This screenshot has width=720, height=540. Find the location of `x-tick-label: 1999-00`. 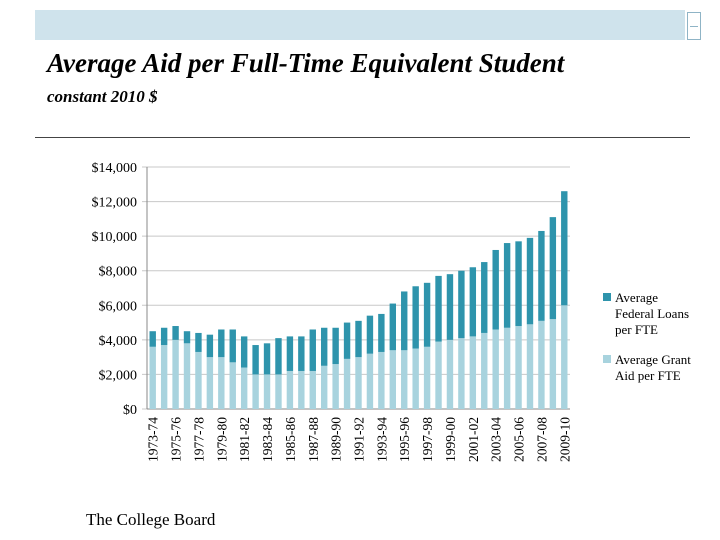

x-tick-label: 1999-00 is located at coordinates (450, 439).